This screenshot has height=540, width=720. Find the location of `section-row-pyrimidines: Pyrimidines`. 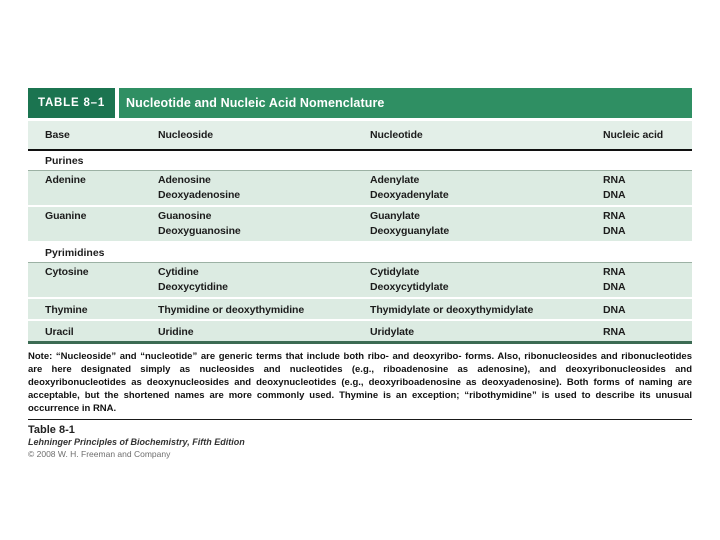

section-row-pyrimidines: Pyrimidines is located at coordinates (360, 253).